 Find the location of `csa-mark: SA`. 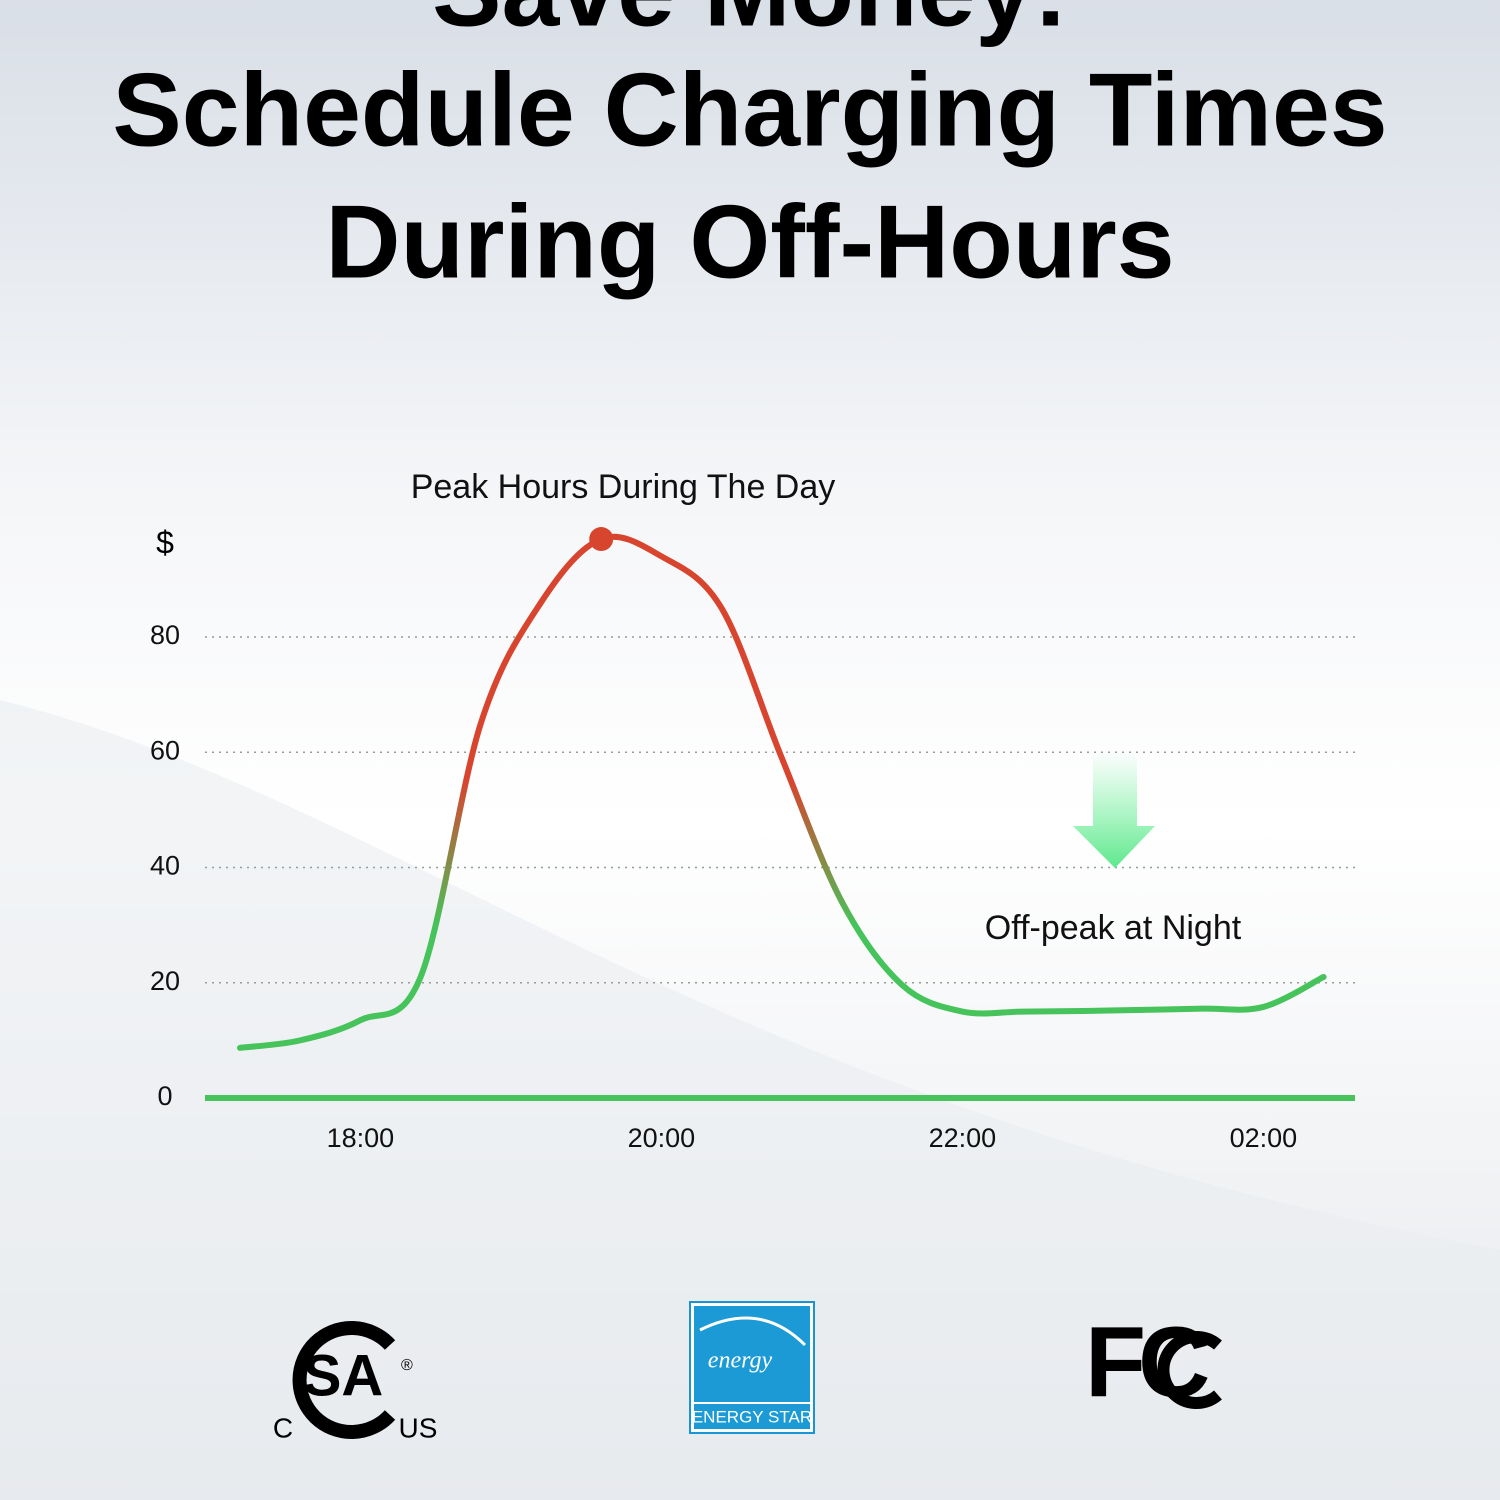

csa-mark: SA is located at coordinates (343, 1375).